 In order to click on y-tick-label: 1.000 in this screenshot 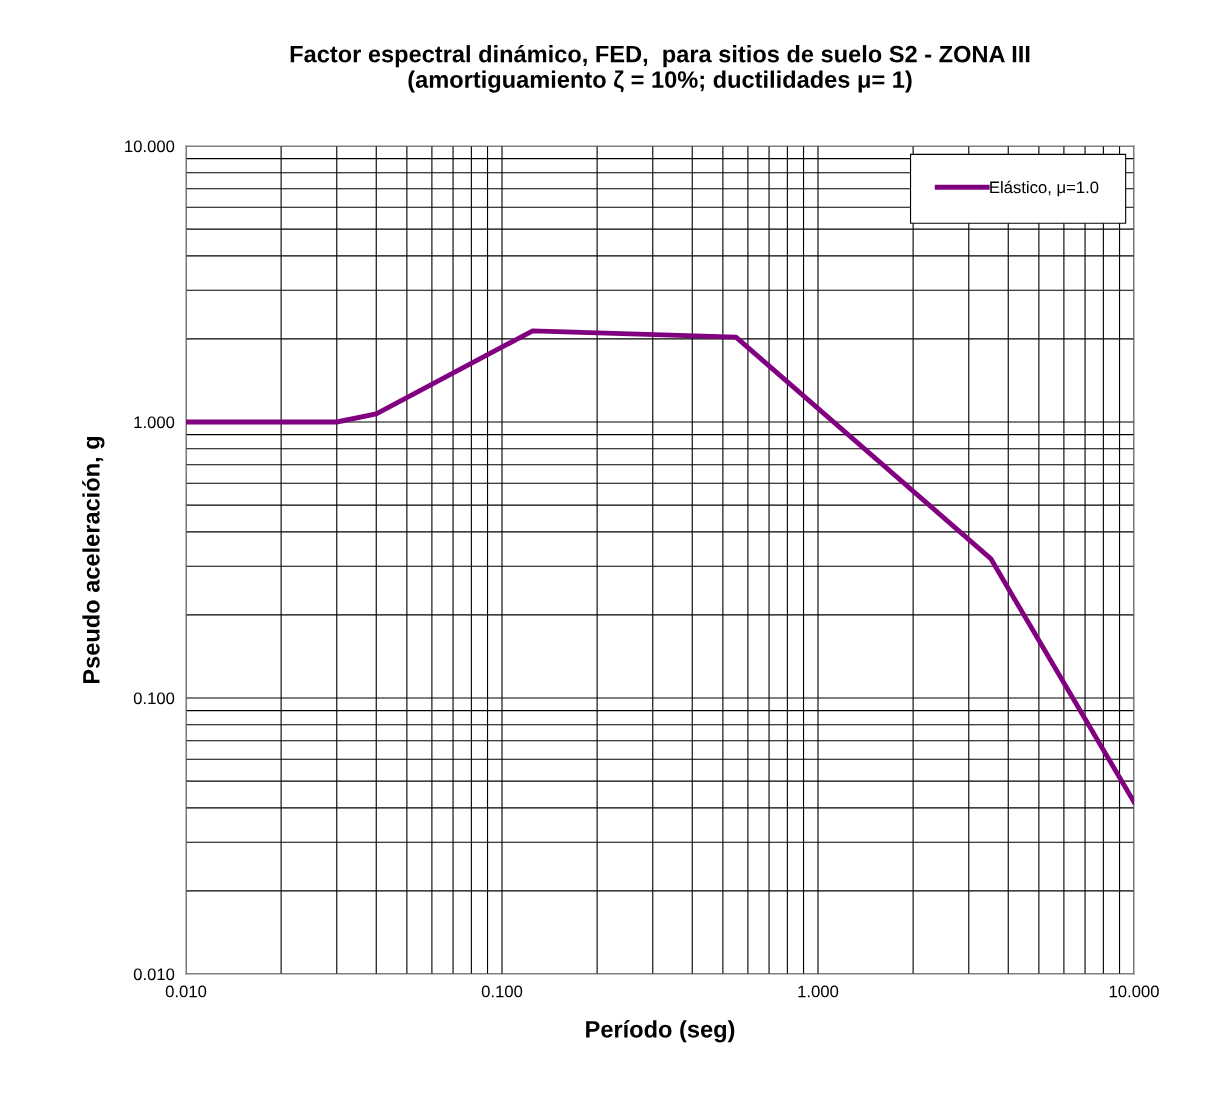, I will do `click(154, 422)`.